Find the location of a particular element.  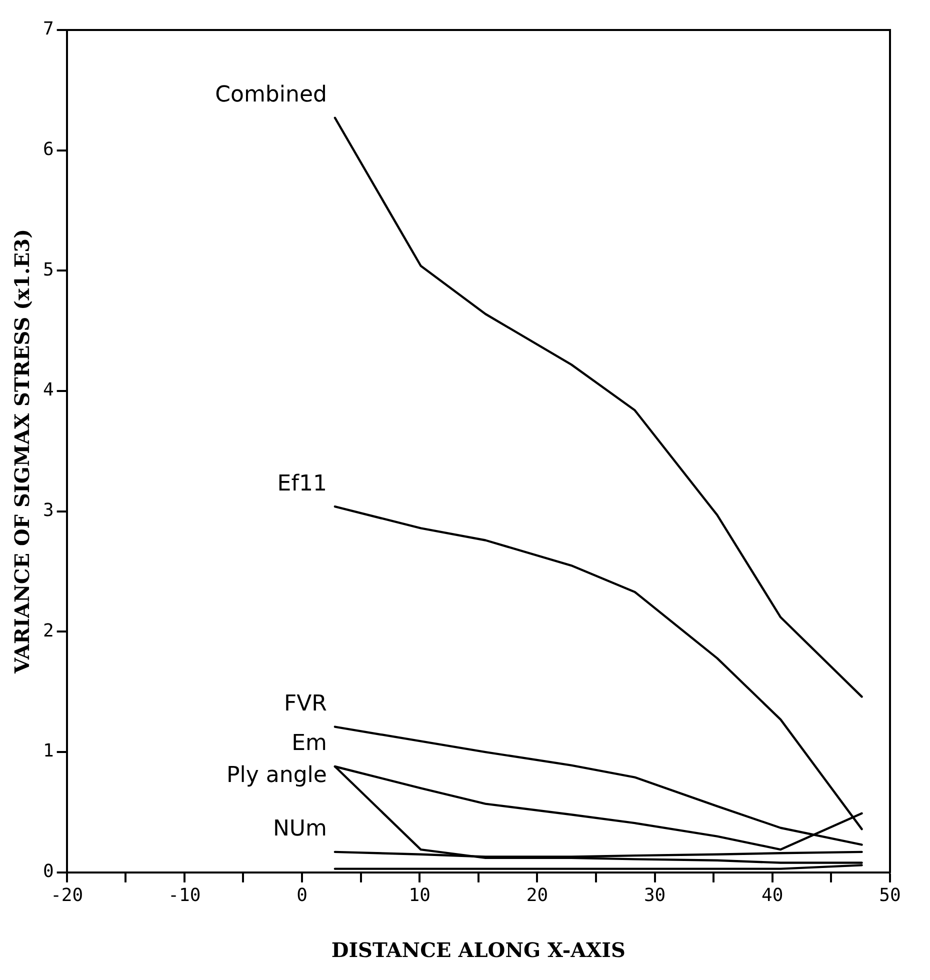

x-tick-label: -20 is located at coordinates (67, 895).